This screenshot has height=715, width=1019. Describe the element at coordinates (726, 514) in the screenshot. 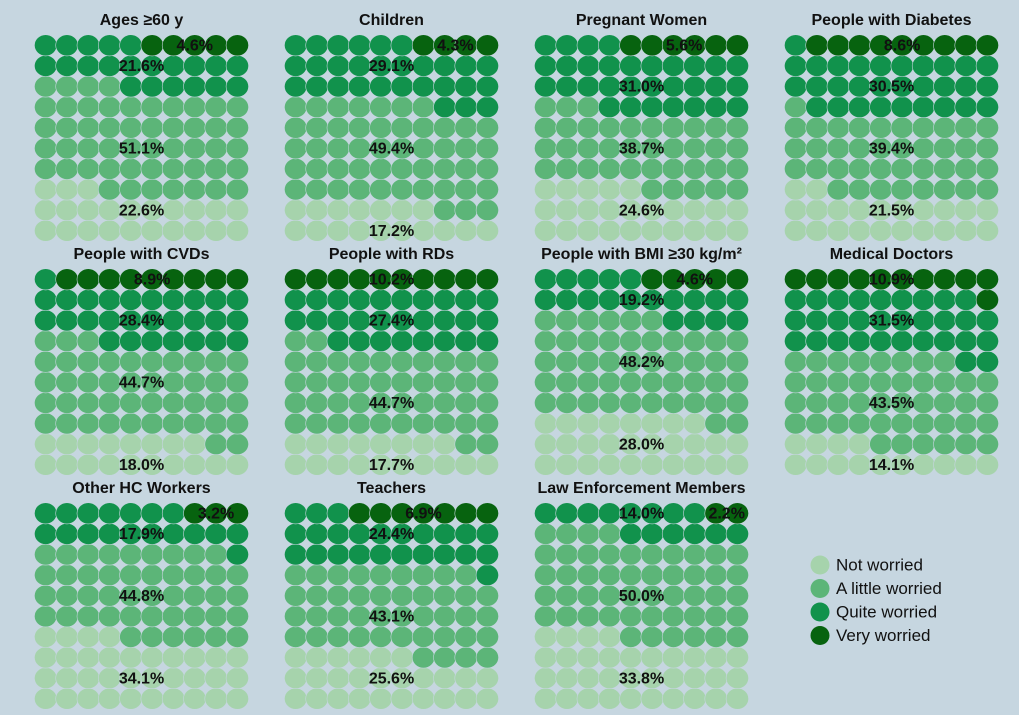

I see `value-label: 2.2%` at that location.